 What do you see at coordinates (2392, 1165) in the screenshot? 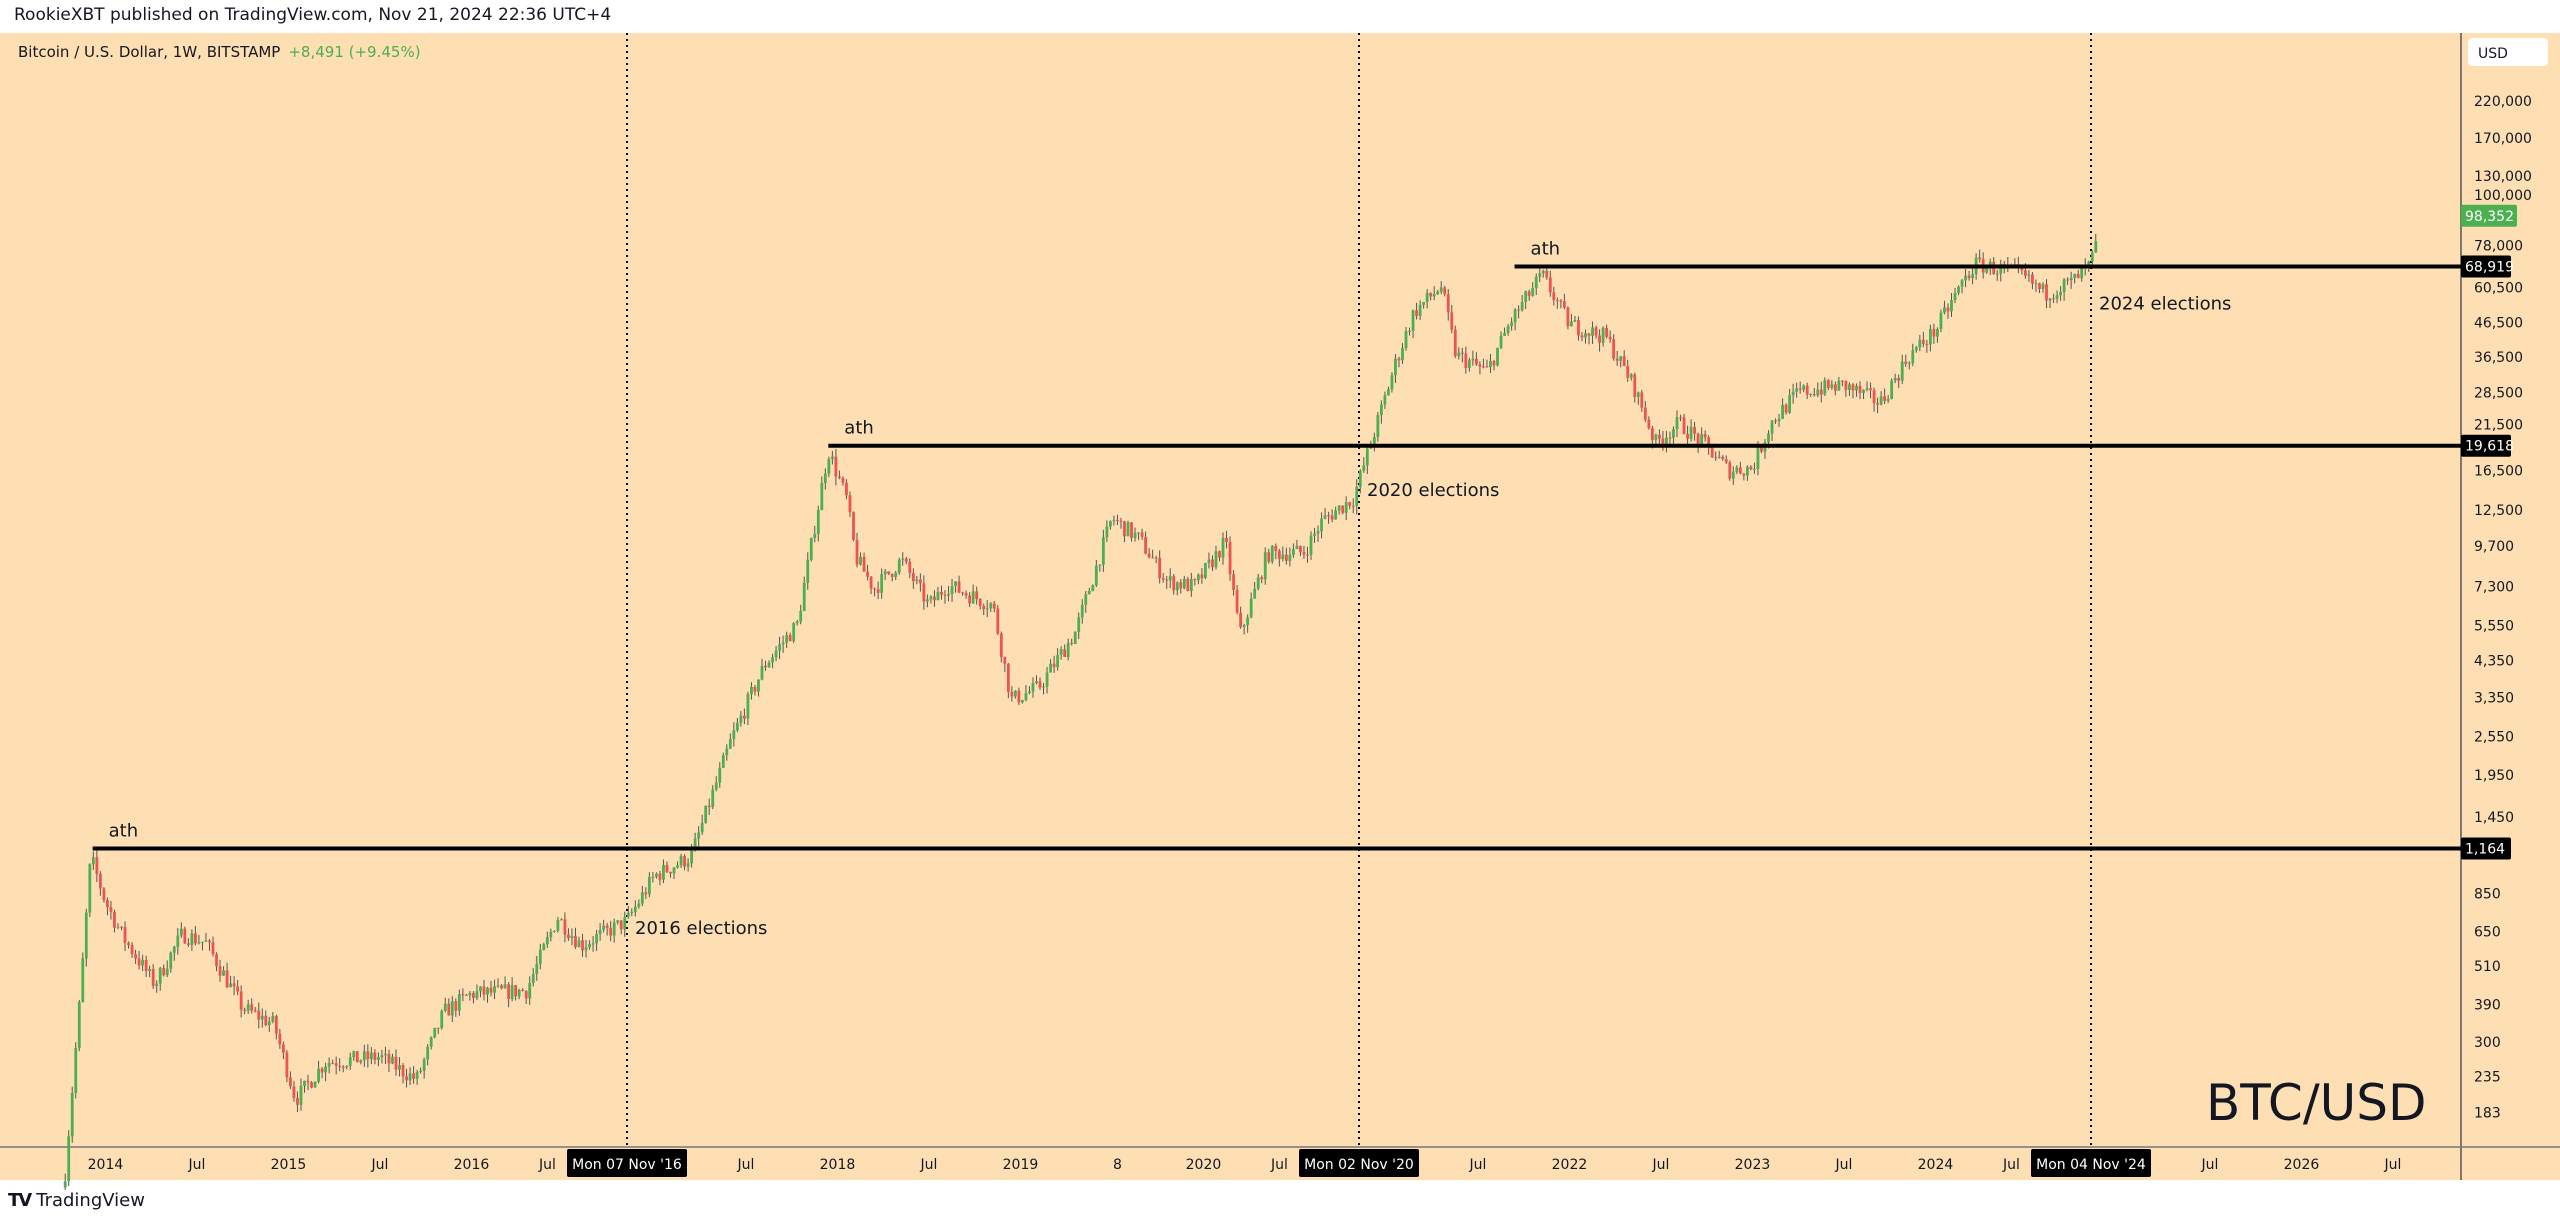
I see `time-tick-label: Jul` at bounding box center [2392, 1165].